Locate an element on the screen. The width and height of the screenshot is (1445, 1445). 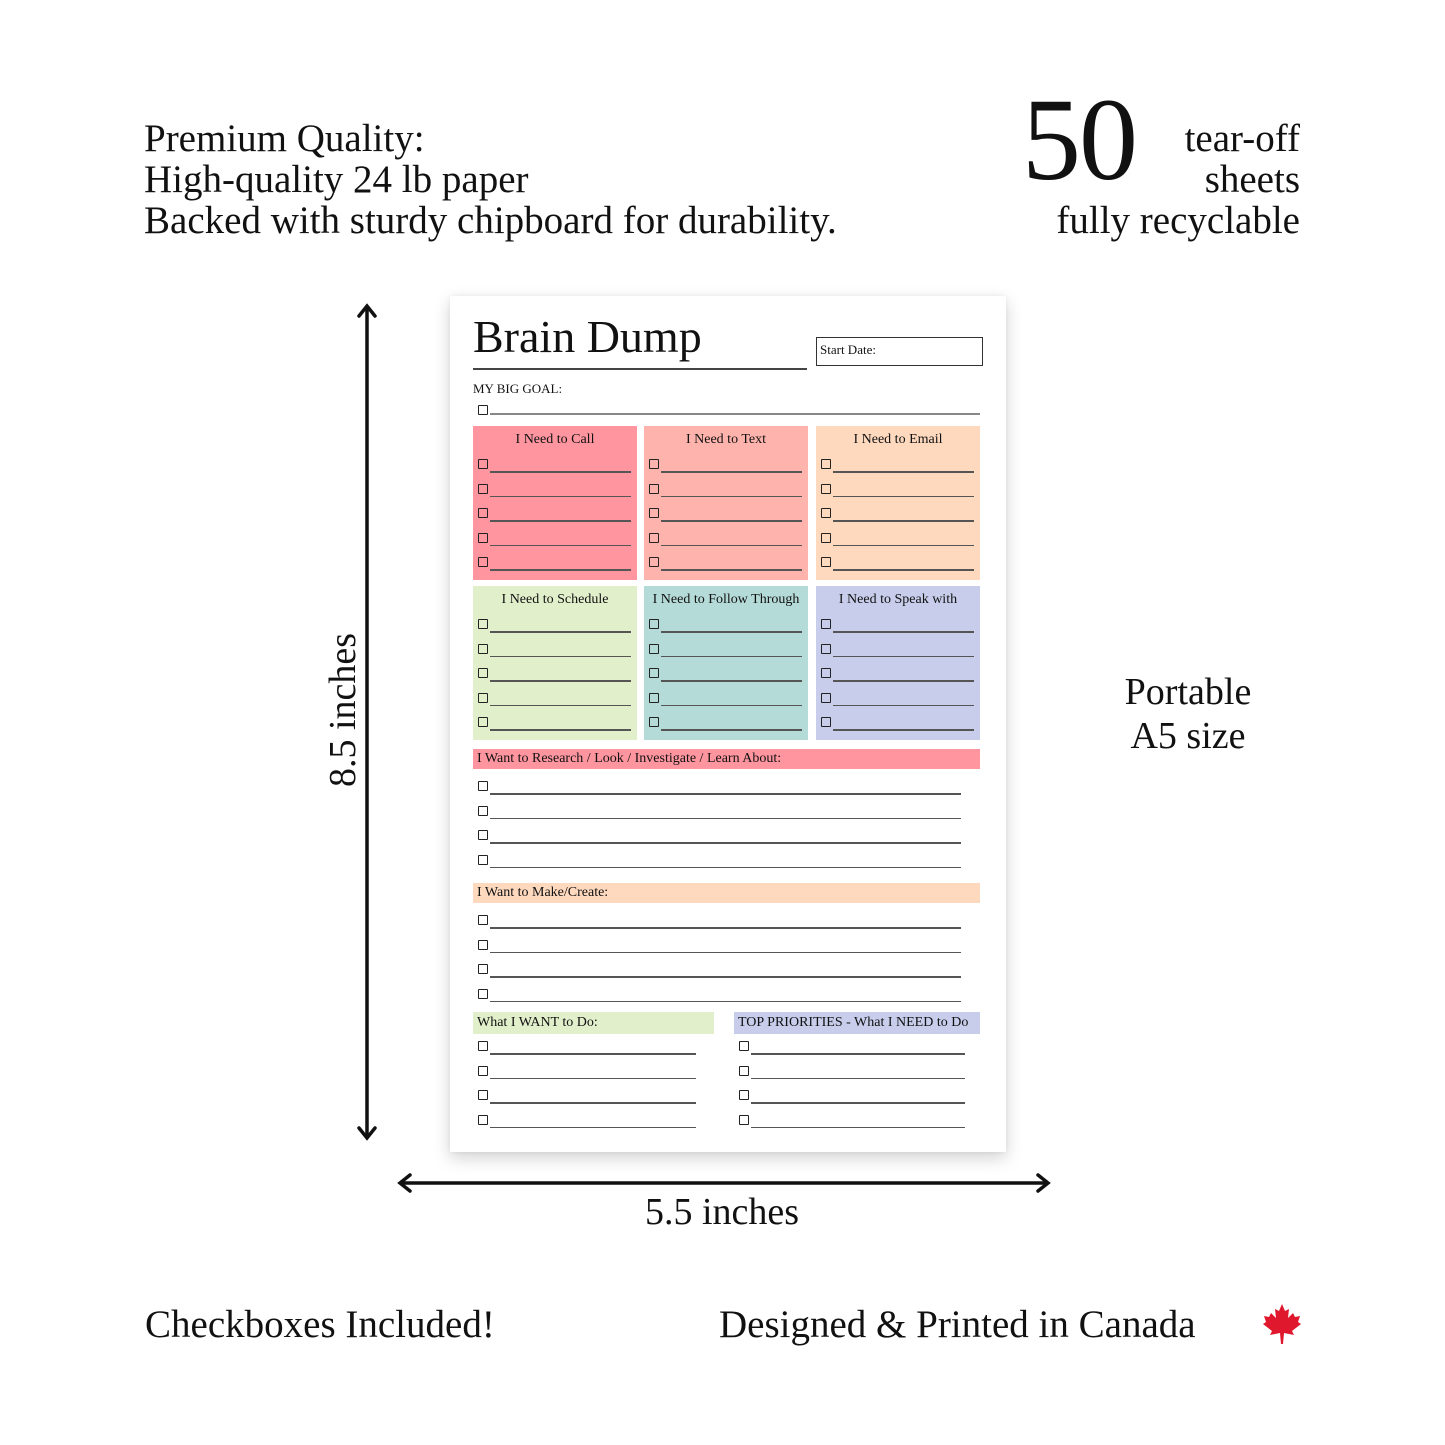
category-title: I Need to Schedule is located at coordinates (555, 599).